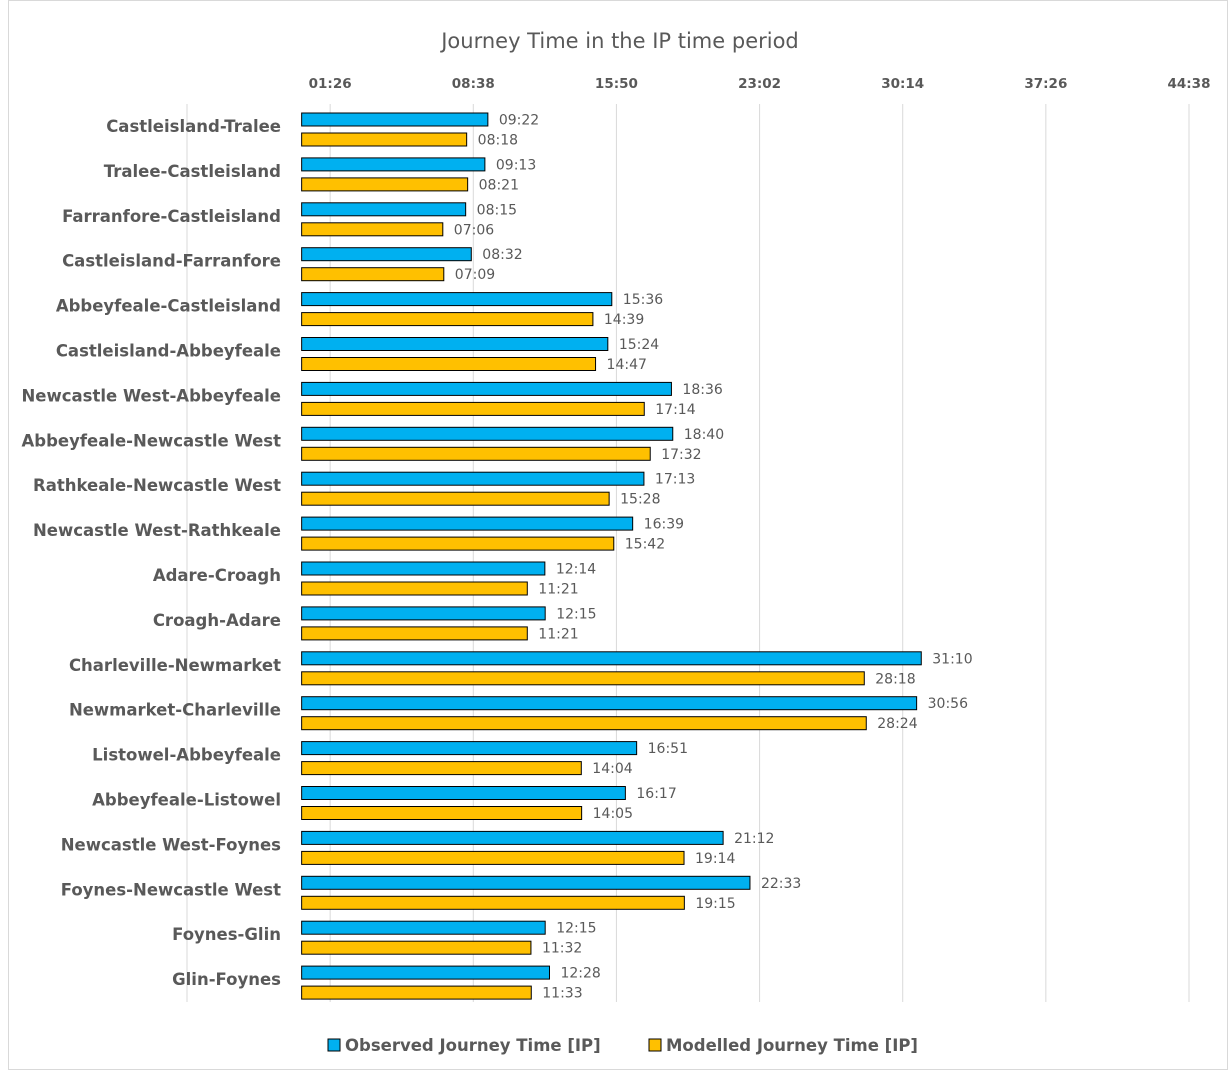 This screenshot has height=1070, width=1228. Describe the element at coordinates (576, 570) in the screenshot. I see `data-label: 12:14` at that location.